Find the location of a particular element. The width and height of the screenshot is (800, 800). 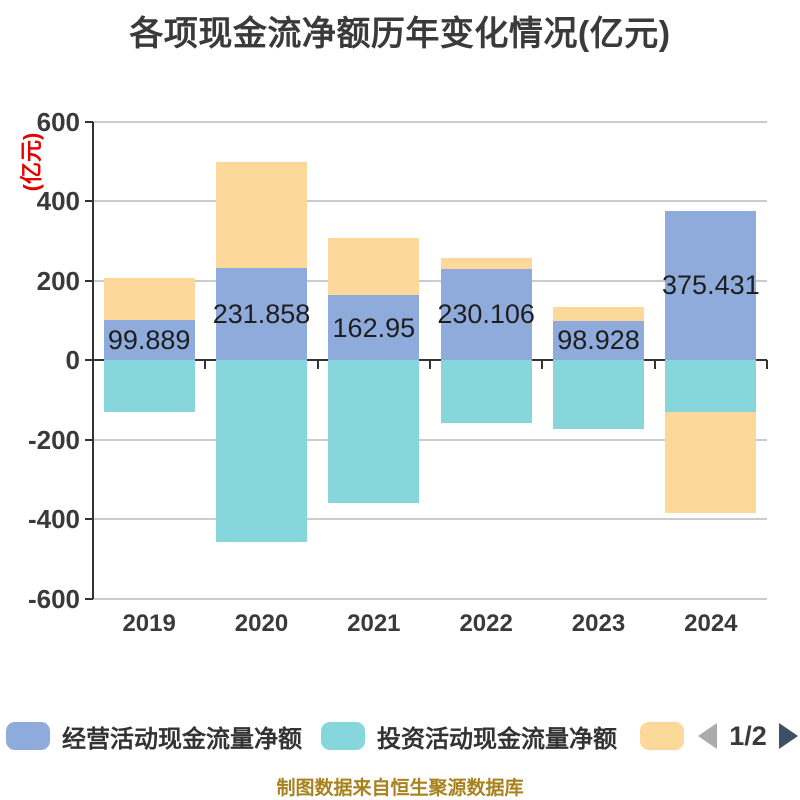

y-axis-tick-label: 200 is located at coordinates (58, 280).